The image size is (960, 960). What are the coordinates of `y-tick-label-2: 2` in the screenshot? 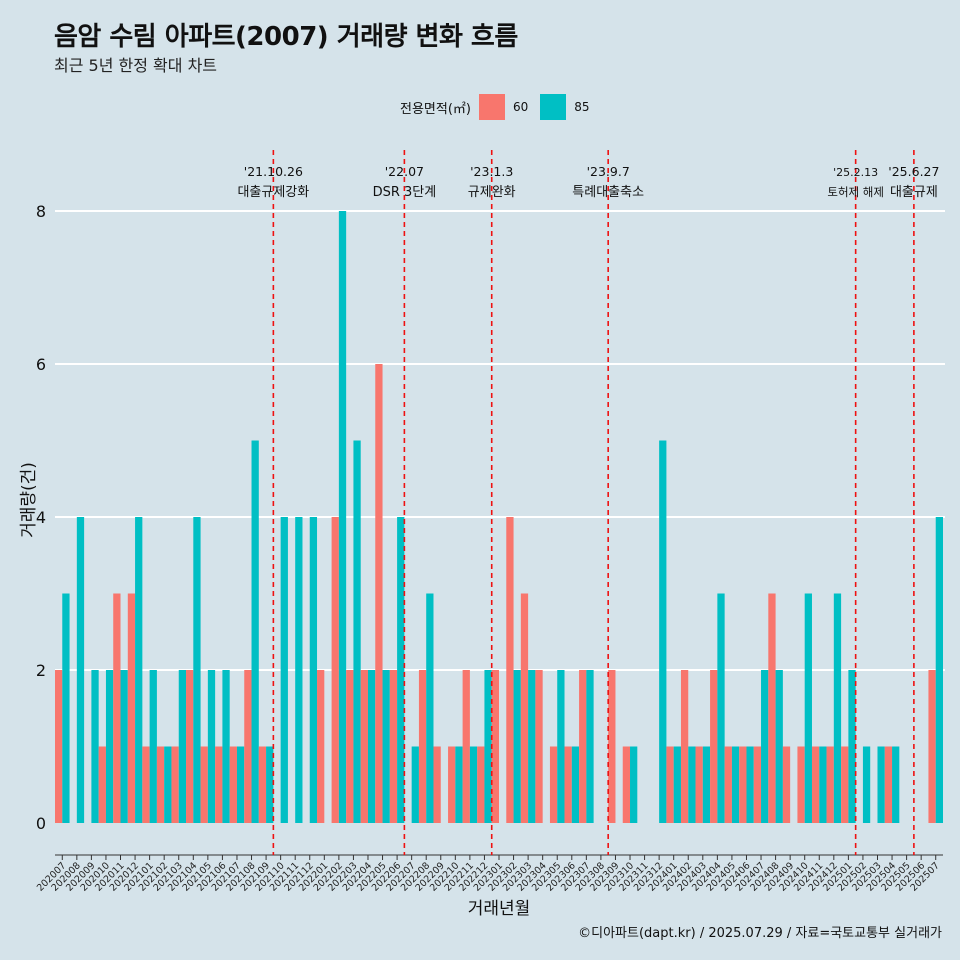 It's located at (41, 670).